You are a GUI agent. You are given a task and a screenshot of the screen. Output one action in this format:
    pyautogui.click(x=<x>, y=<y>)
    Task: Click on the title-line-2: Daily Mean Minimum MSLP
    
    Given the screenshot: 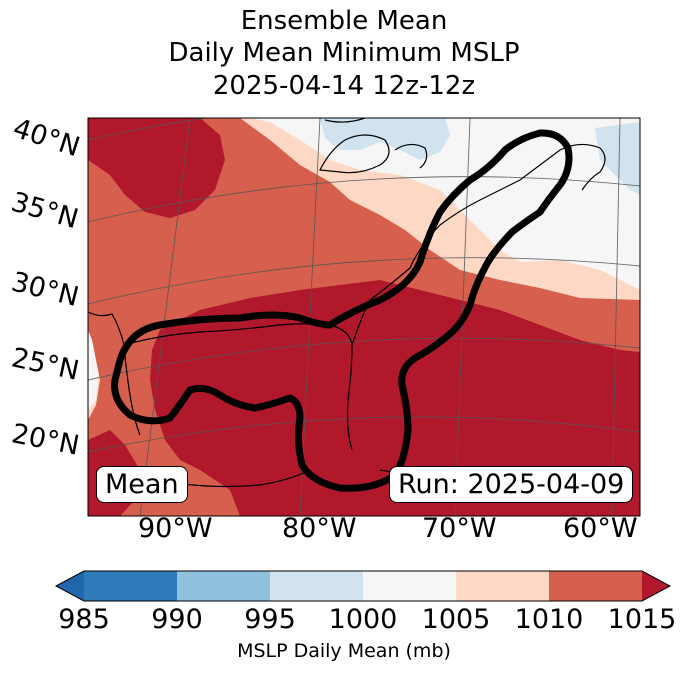 What is the action you would take?
    pyautogui.click(x=344, y=53)
    